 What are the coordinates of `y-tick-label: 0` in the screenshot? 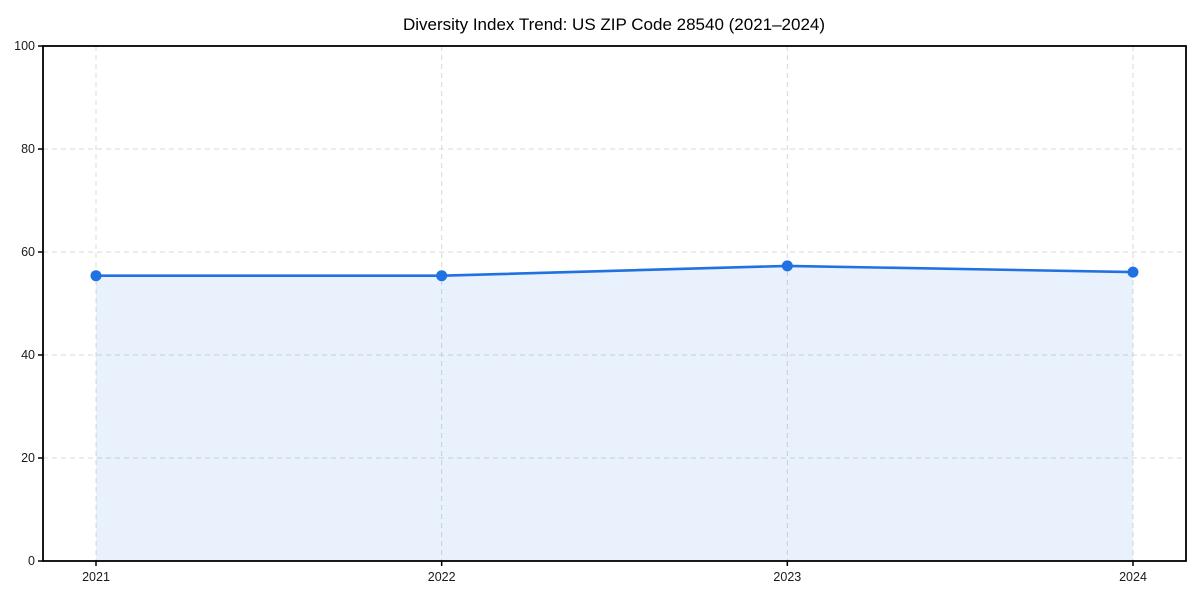 It's located at (31, 561).